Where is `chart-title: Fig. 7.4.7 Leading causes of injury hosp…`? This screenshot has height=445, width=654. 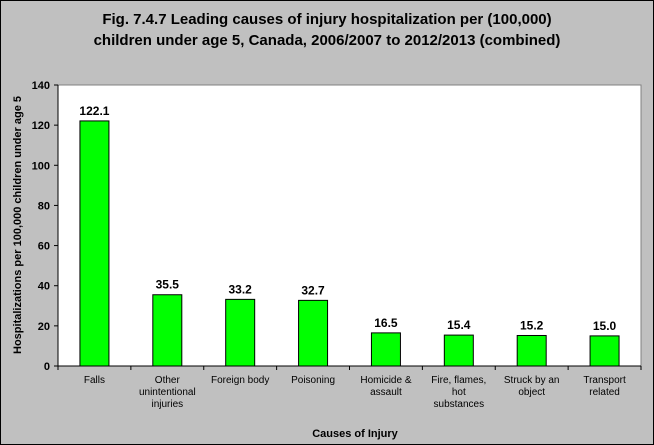 chart-title: Fig. 7.4.7 Leading causes of injury hosp… is located at coordinates (327, 30).